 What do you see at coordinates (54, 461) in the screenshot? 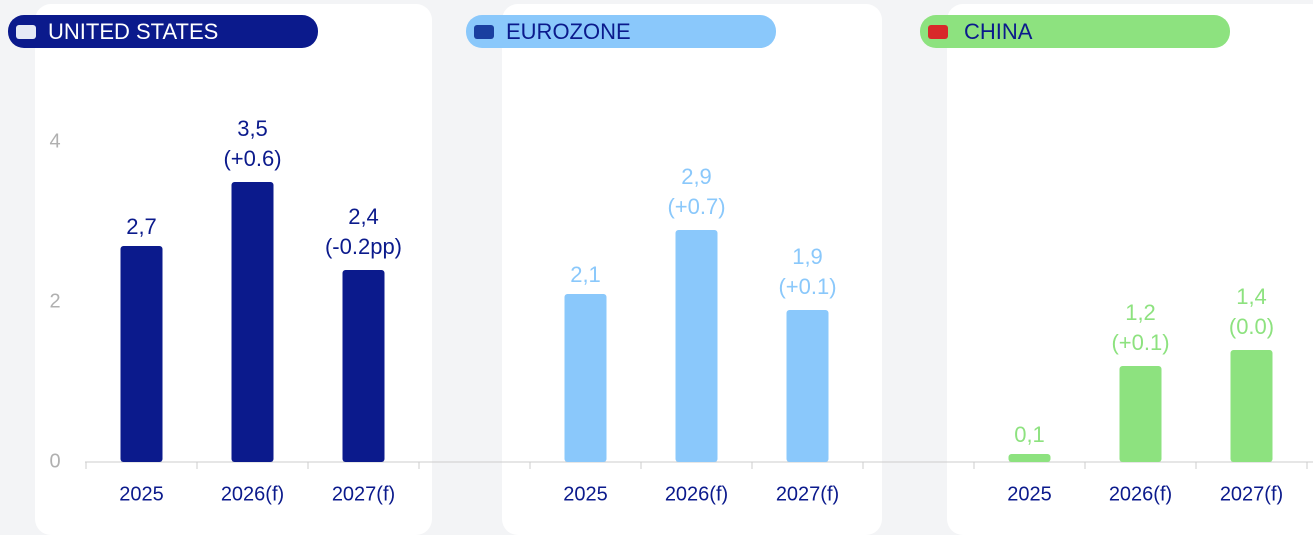
I see `y-tick-label: 0` at bounding box center [54, 461].